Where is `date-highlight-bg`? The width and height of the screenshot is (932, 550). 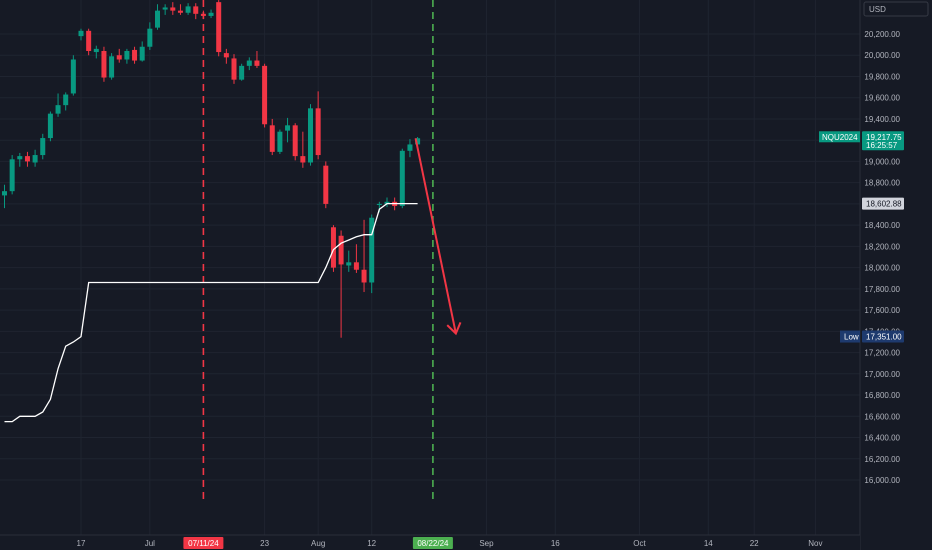
date-highlight-bg is located at coordinates (432, 543).